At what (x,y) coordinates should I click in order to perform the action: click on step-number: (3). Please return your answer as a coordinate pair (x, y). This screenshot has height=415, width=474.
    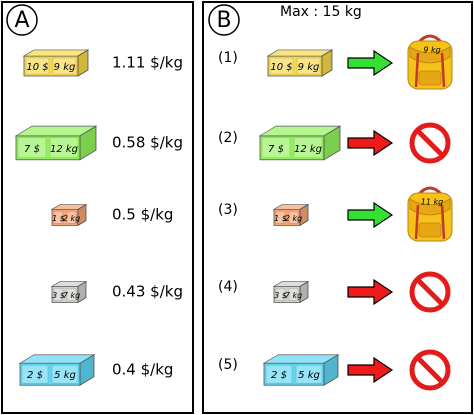
    Looking at the image, I should click on (228, 210).